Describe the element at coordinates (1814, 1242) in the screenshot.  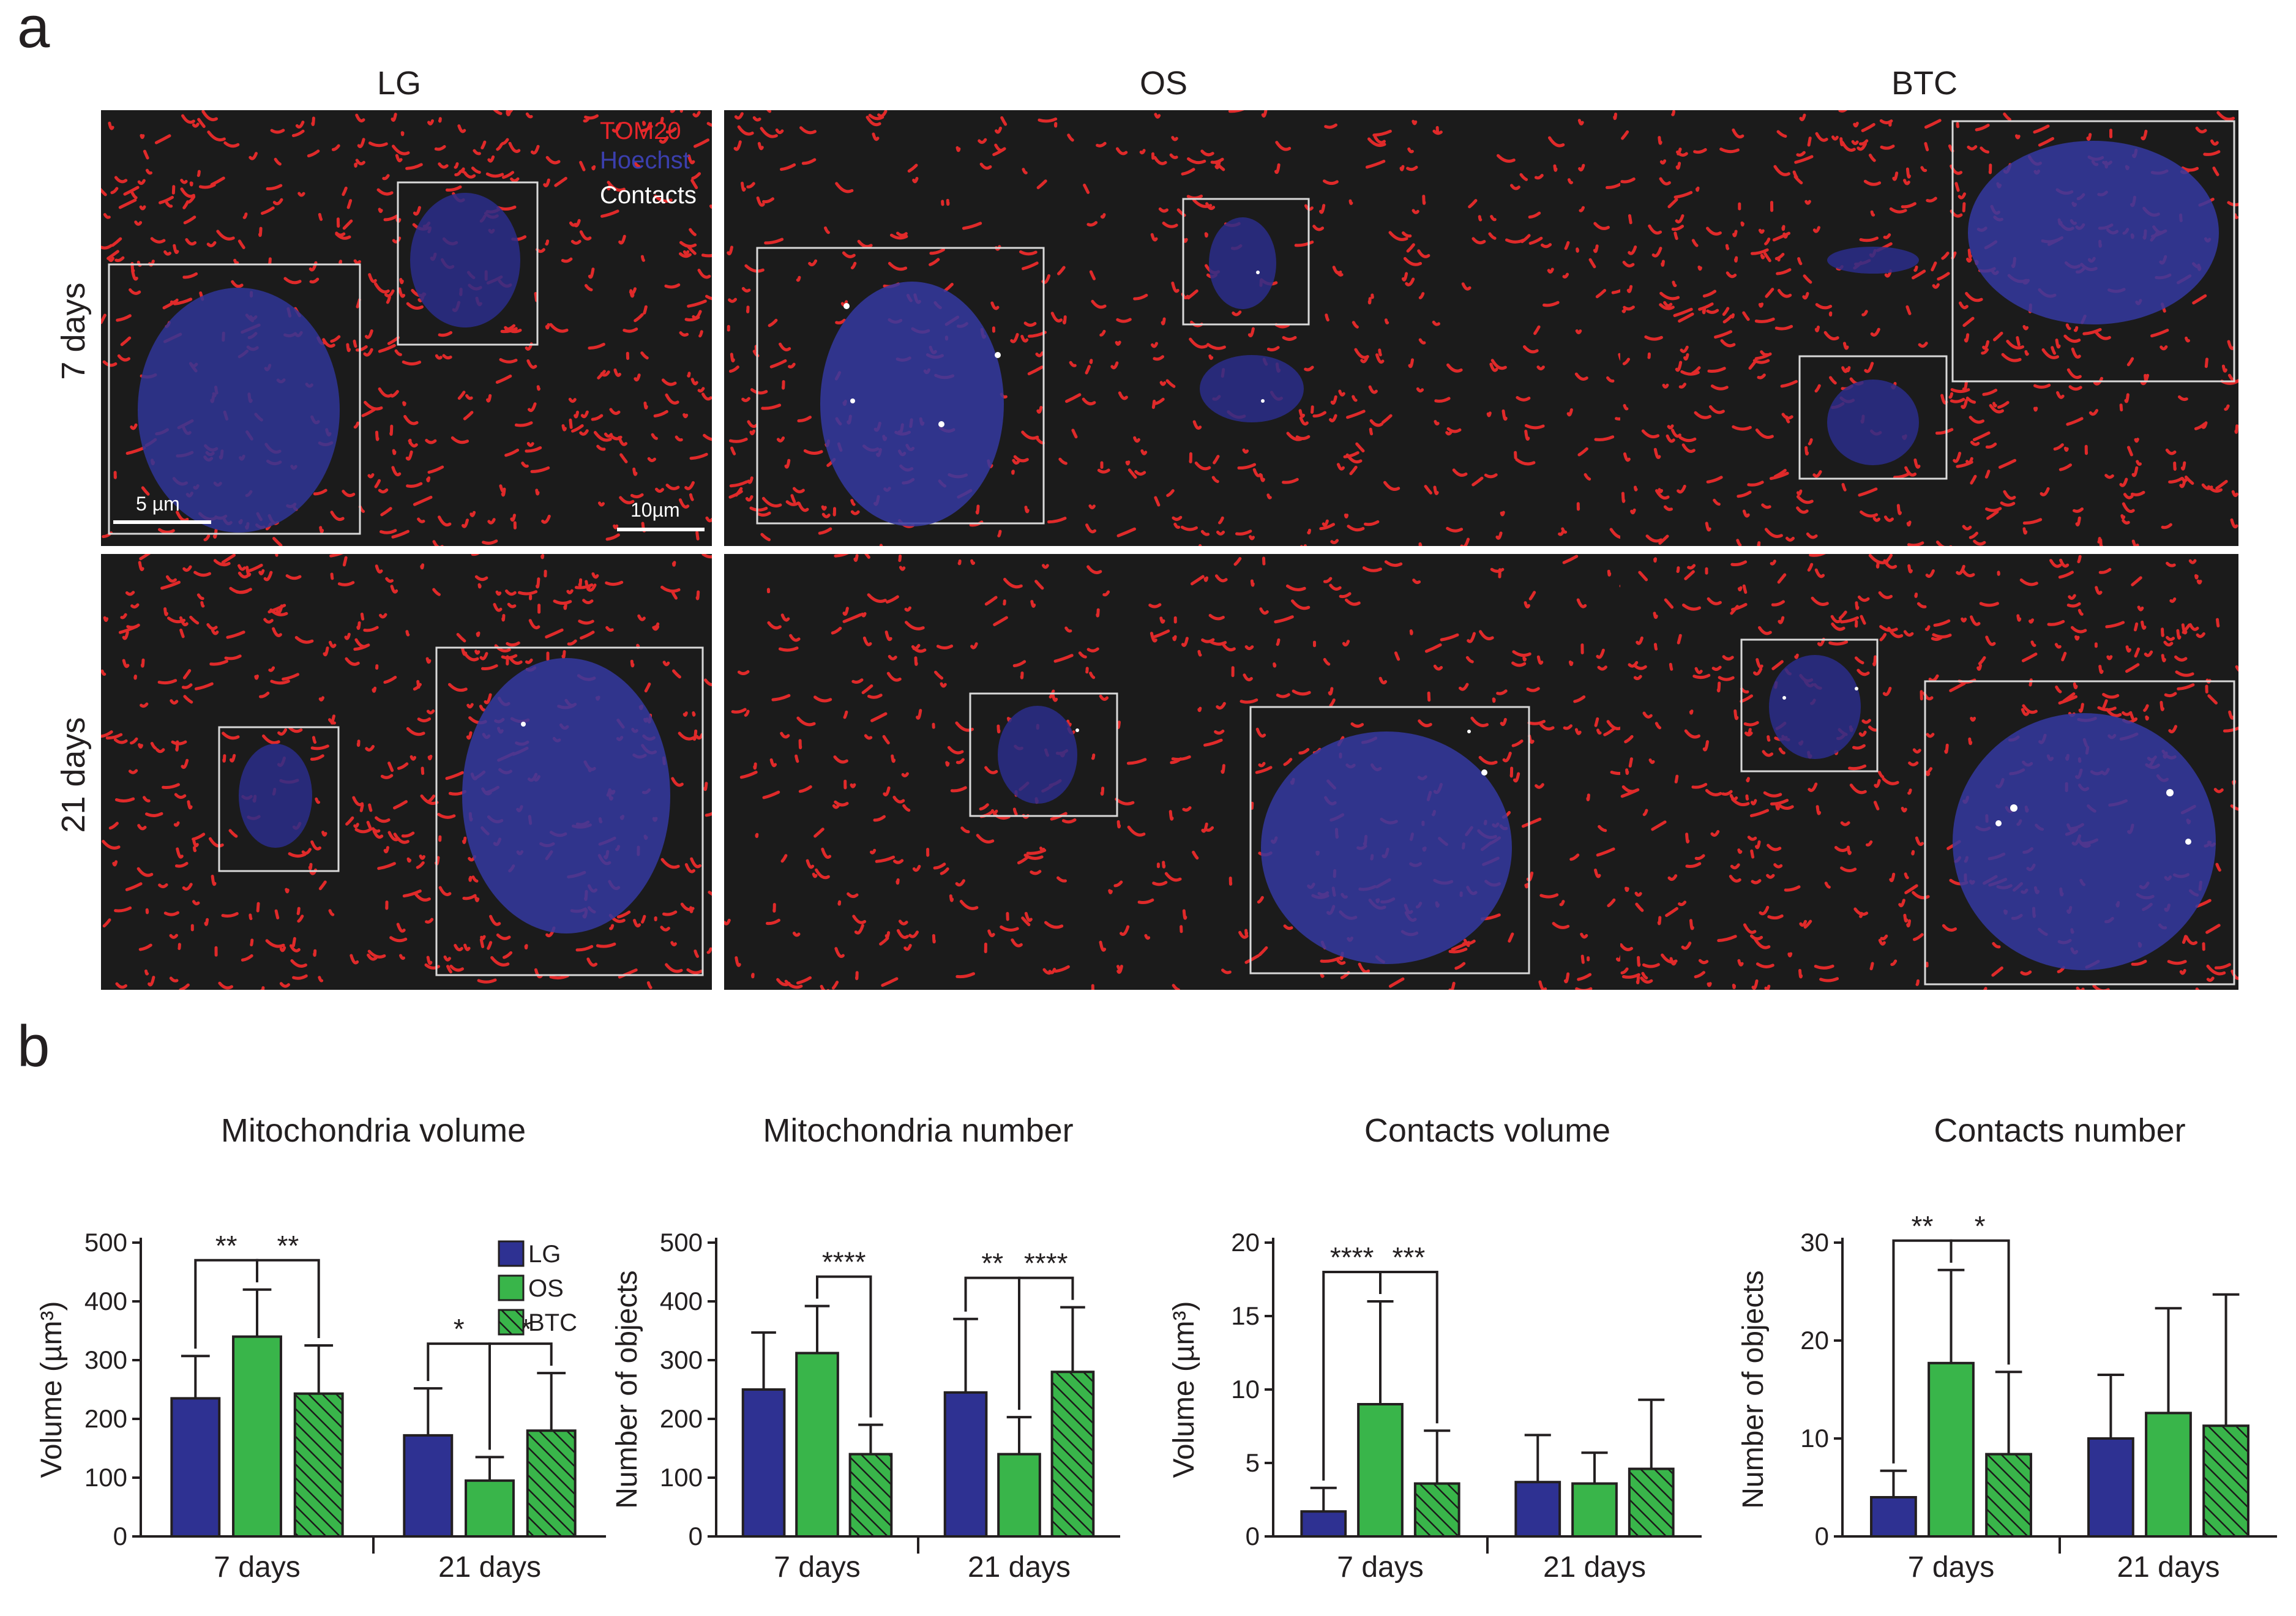
I see `y-tick-label: 30` at that location.